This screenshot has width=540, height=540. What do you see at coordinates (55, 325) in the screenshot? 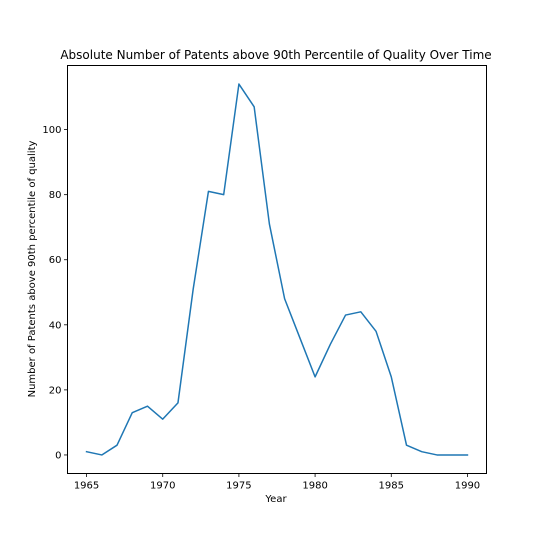
I see `y-tick-label: 40` at bounding box center [55, 325].